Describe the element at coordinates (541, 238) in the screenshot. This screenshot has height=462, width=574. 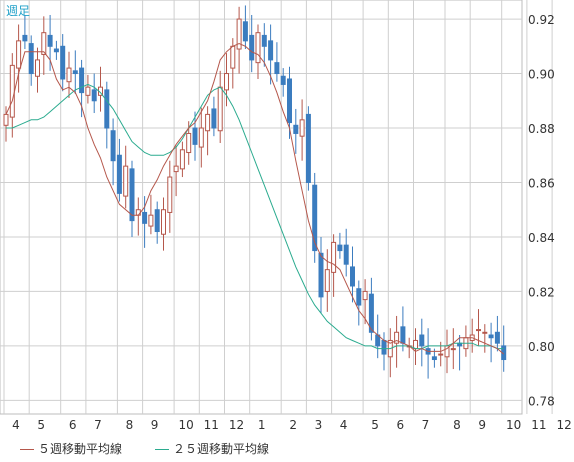
I see `y-tick-label: 0.84` at that location.